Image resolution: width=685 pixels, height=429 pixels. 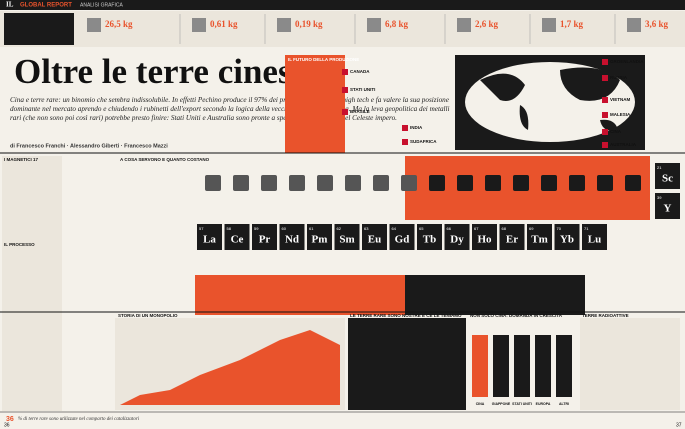 I want to click on element-number: 60, so click(x=284, y=228).